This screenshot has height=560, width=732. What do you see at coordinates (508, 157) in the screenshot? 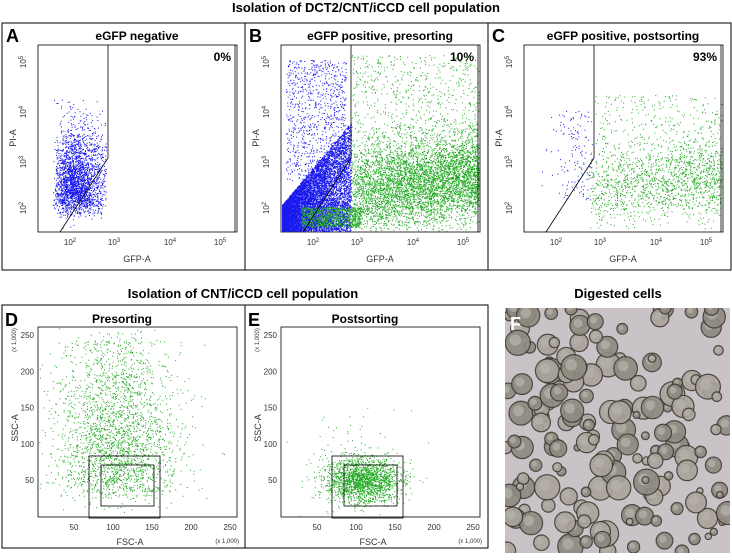
I see `tick-exp: 3` at bounding box center [508, 157].